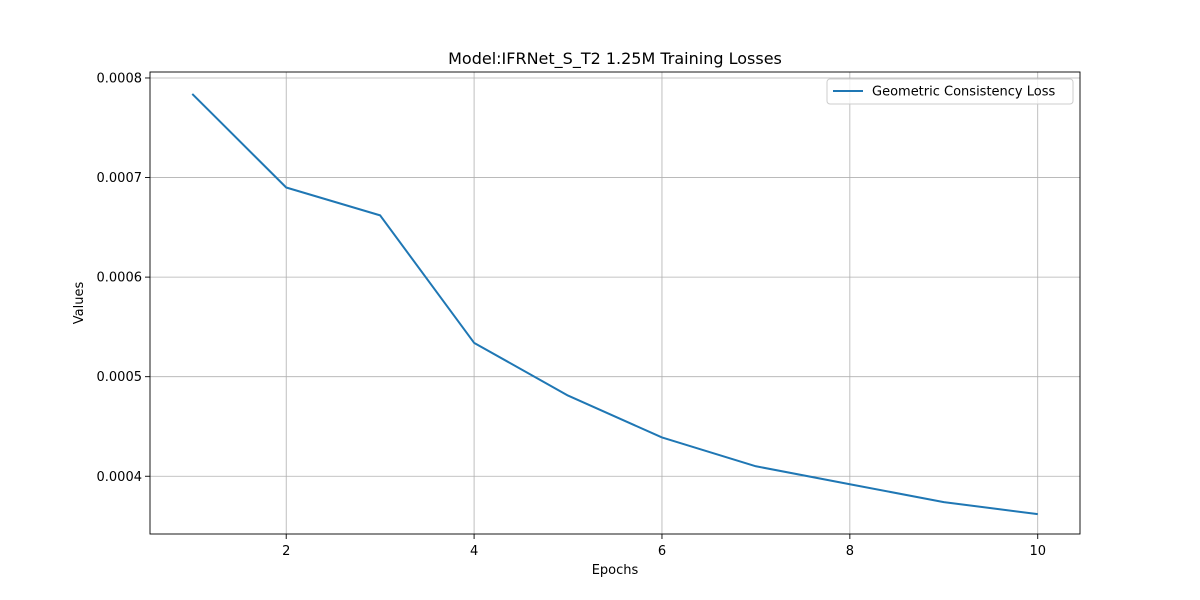 Image resolution: width=1200 pixels, height=600 pixels. What do you see at coordinates (1037, 551) in the screenshot?
I see `x-tick-label: 10` at bounding box center [1037, 551].